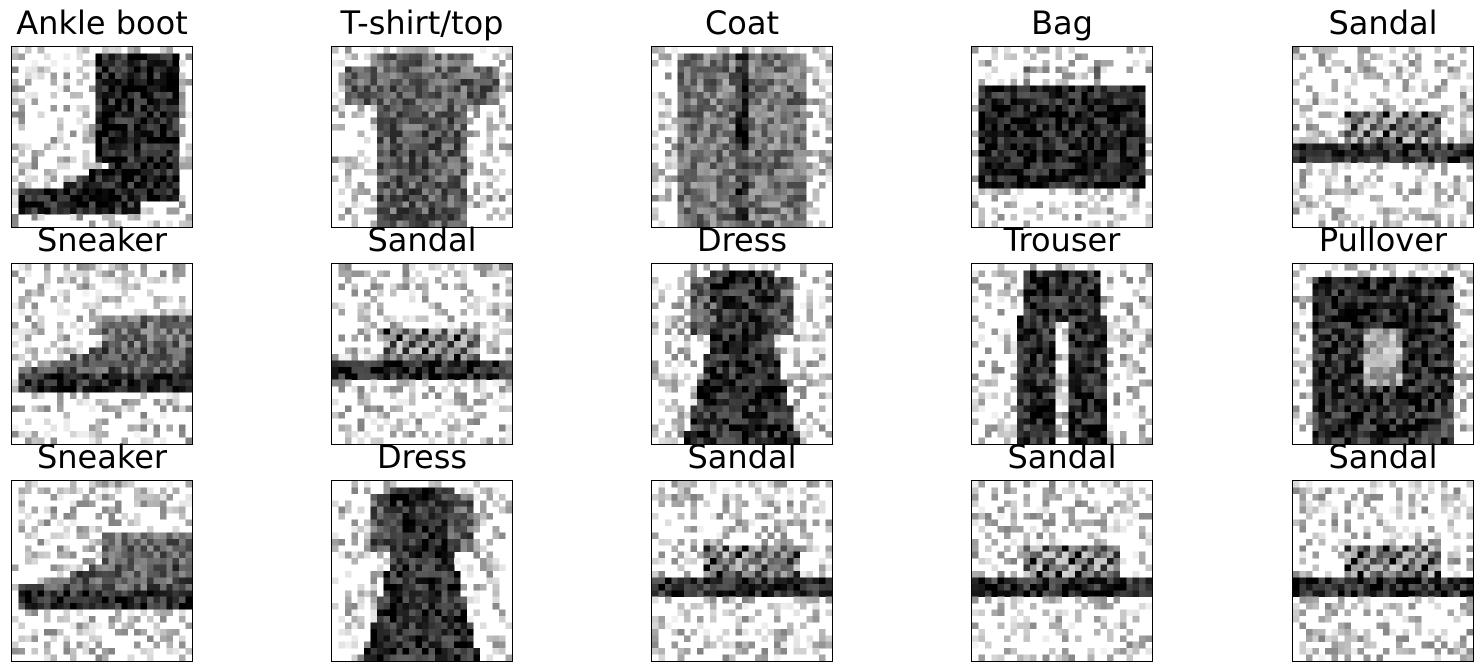 Image resolution: width=1483 pixels, height=670 pixels. What do you see at coordinates (1062, 240) in the screenshot?
I see `image-title: Trouser` at bounding box center [1062, 240].